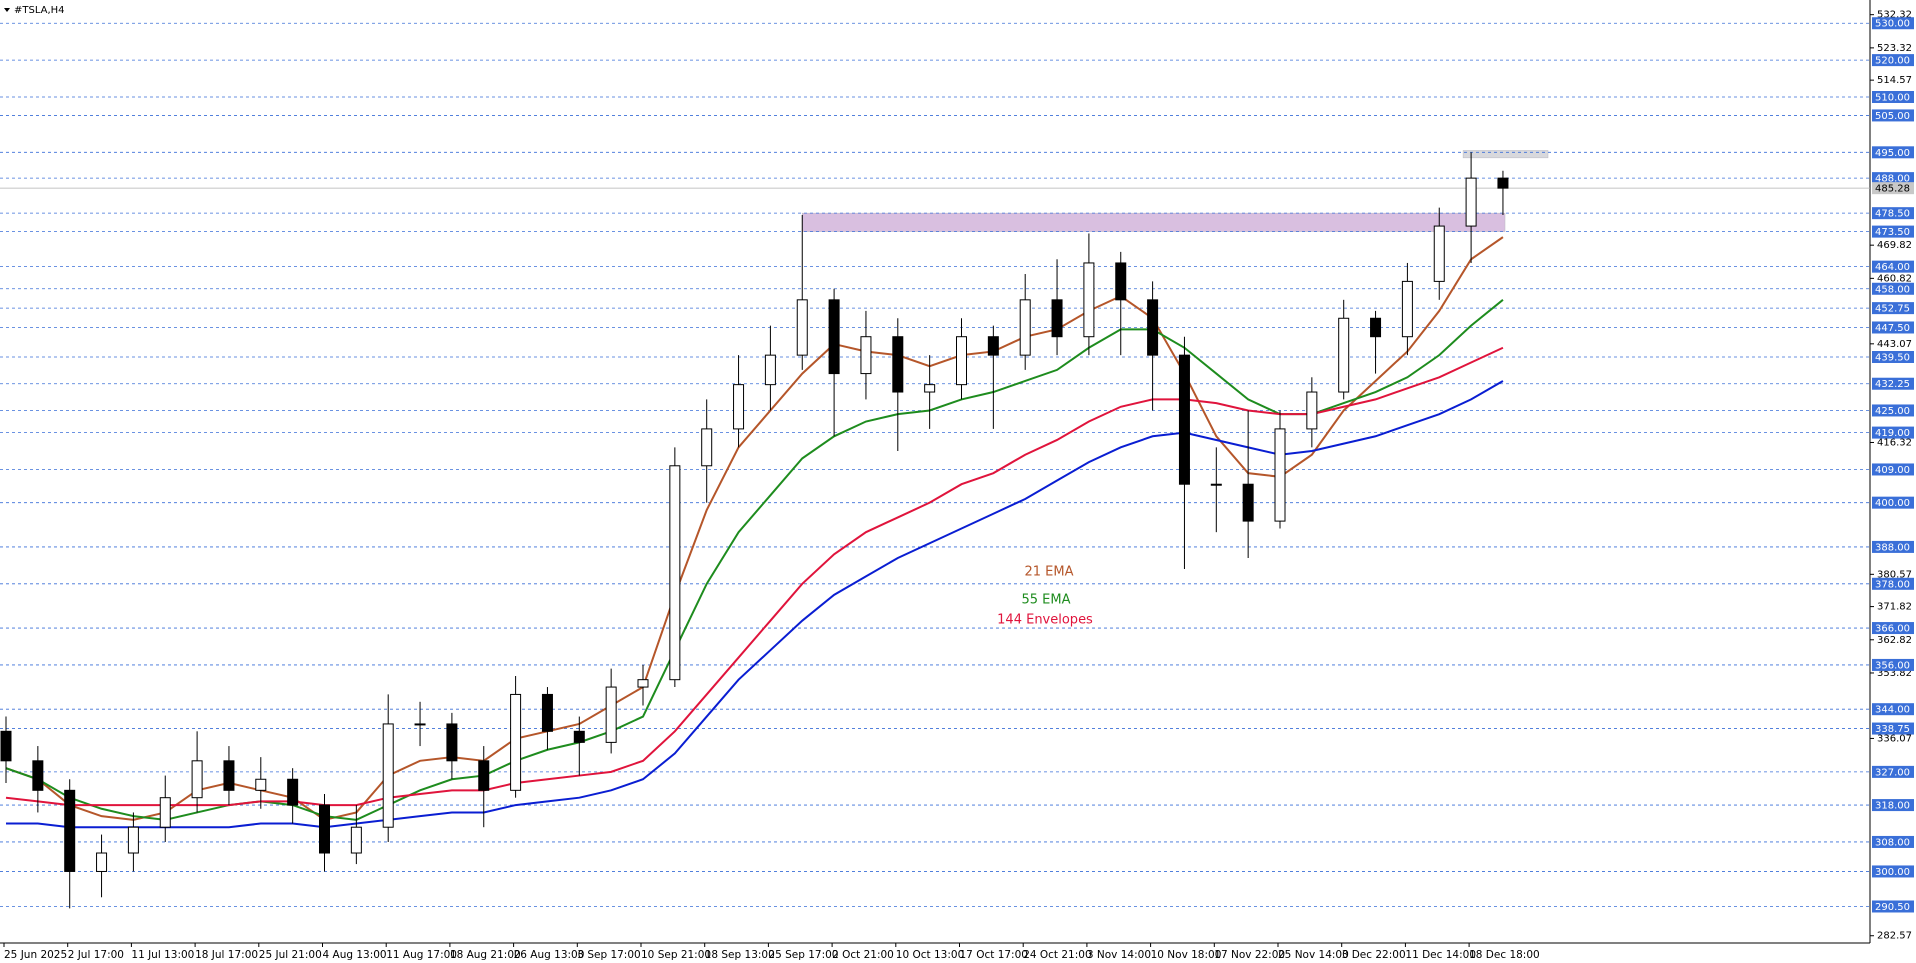  I want to click on x-tick-label: 24 Oct 21:00, so click(1057, 955).